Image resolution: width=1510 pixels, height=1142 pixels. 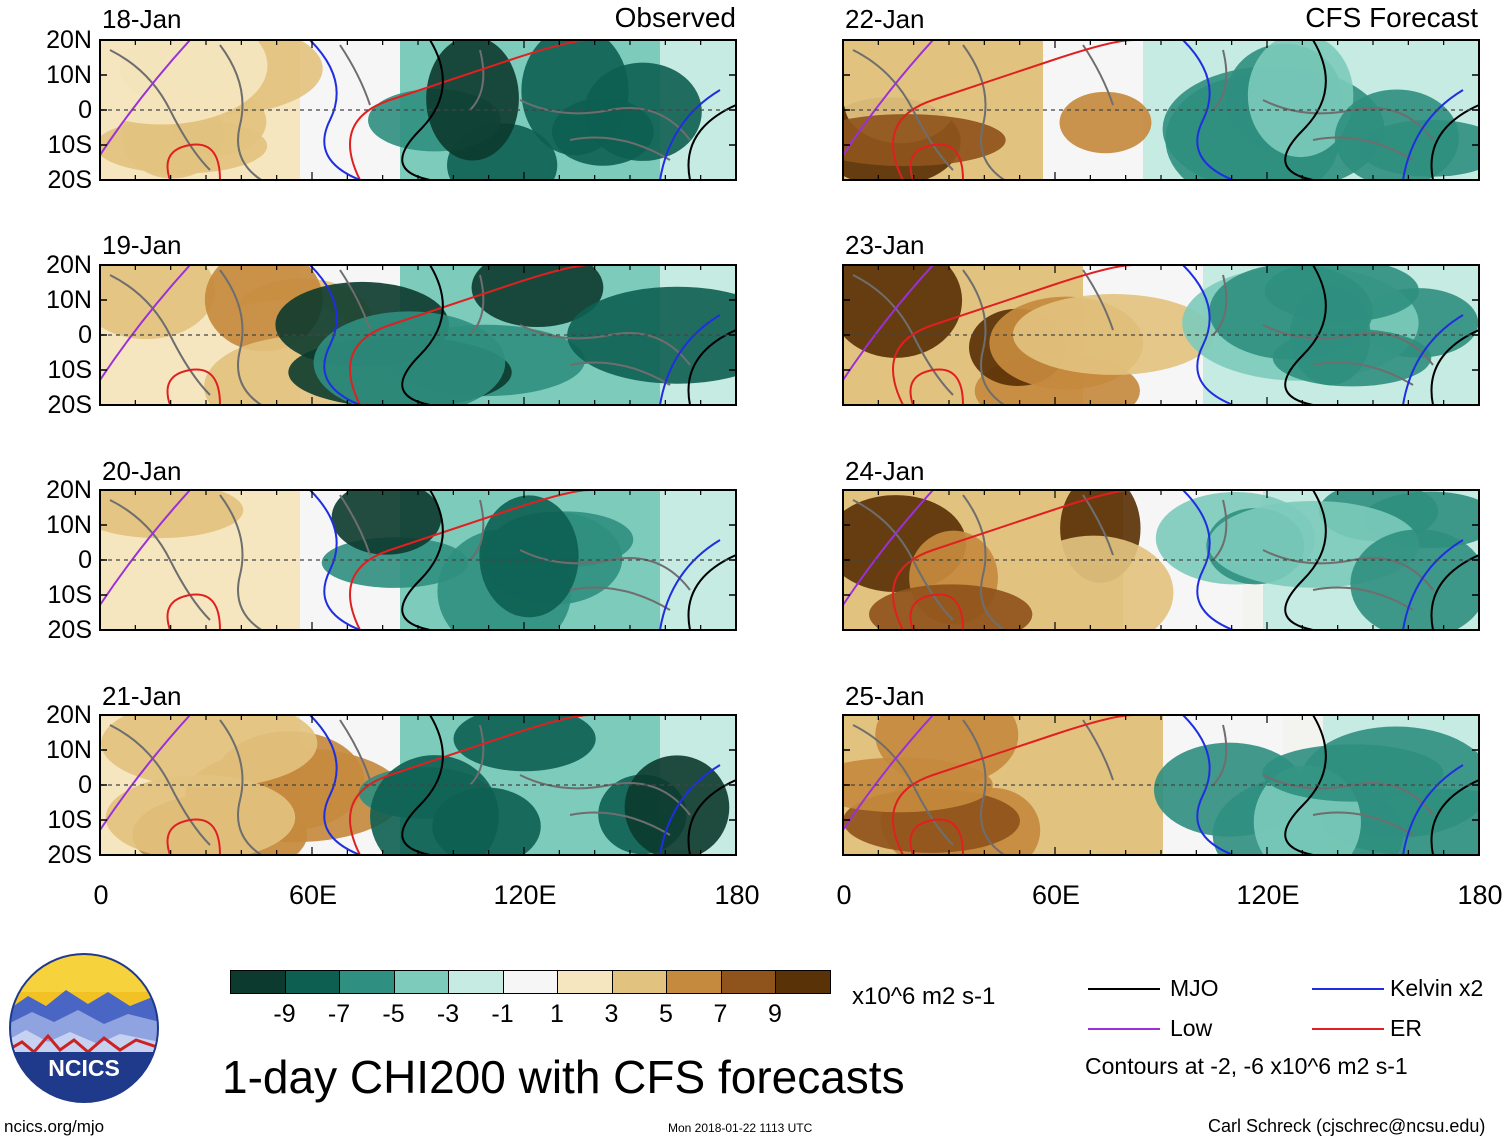 What do you see at coordinates (142, 471) in the screenshot?
I see `panel-date-obs-3: 20-Jan` at bounding box center [142, 471].